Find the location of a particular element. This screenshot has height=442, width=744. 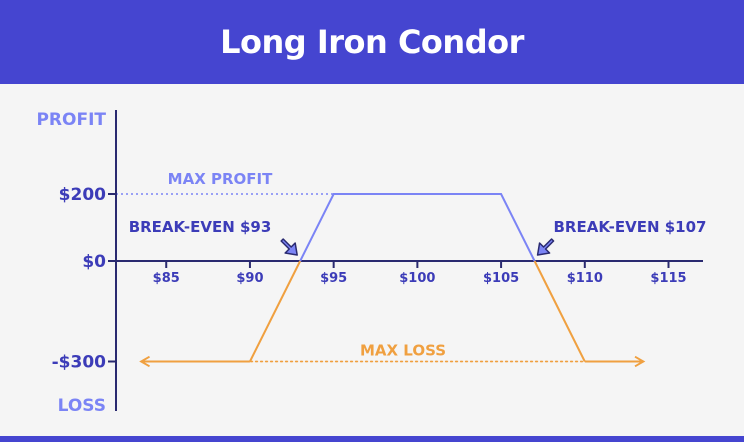

break-even-left-icon-shape is located at coordinates (289, 247).